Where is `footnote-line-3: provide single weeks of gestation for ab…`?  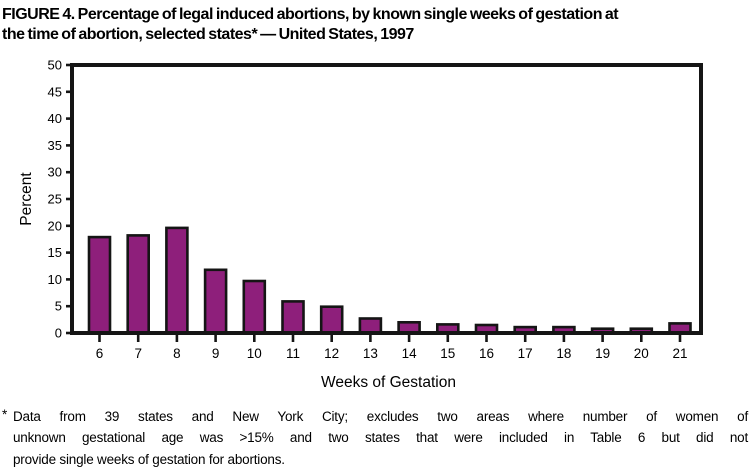 footnote-line-3: provide single weeks of gestation for ab… is located at coordinates (149, 459).